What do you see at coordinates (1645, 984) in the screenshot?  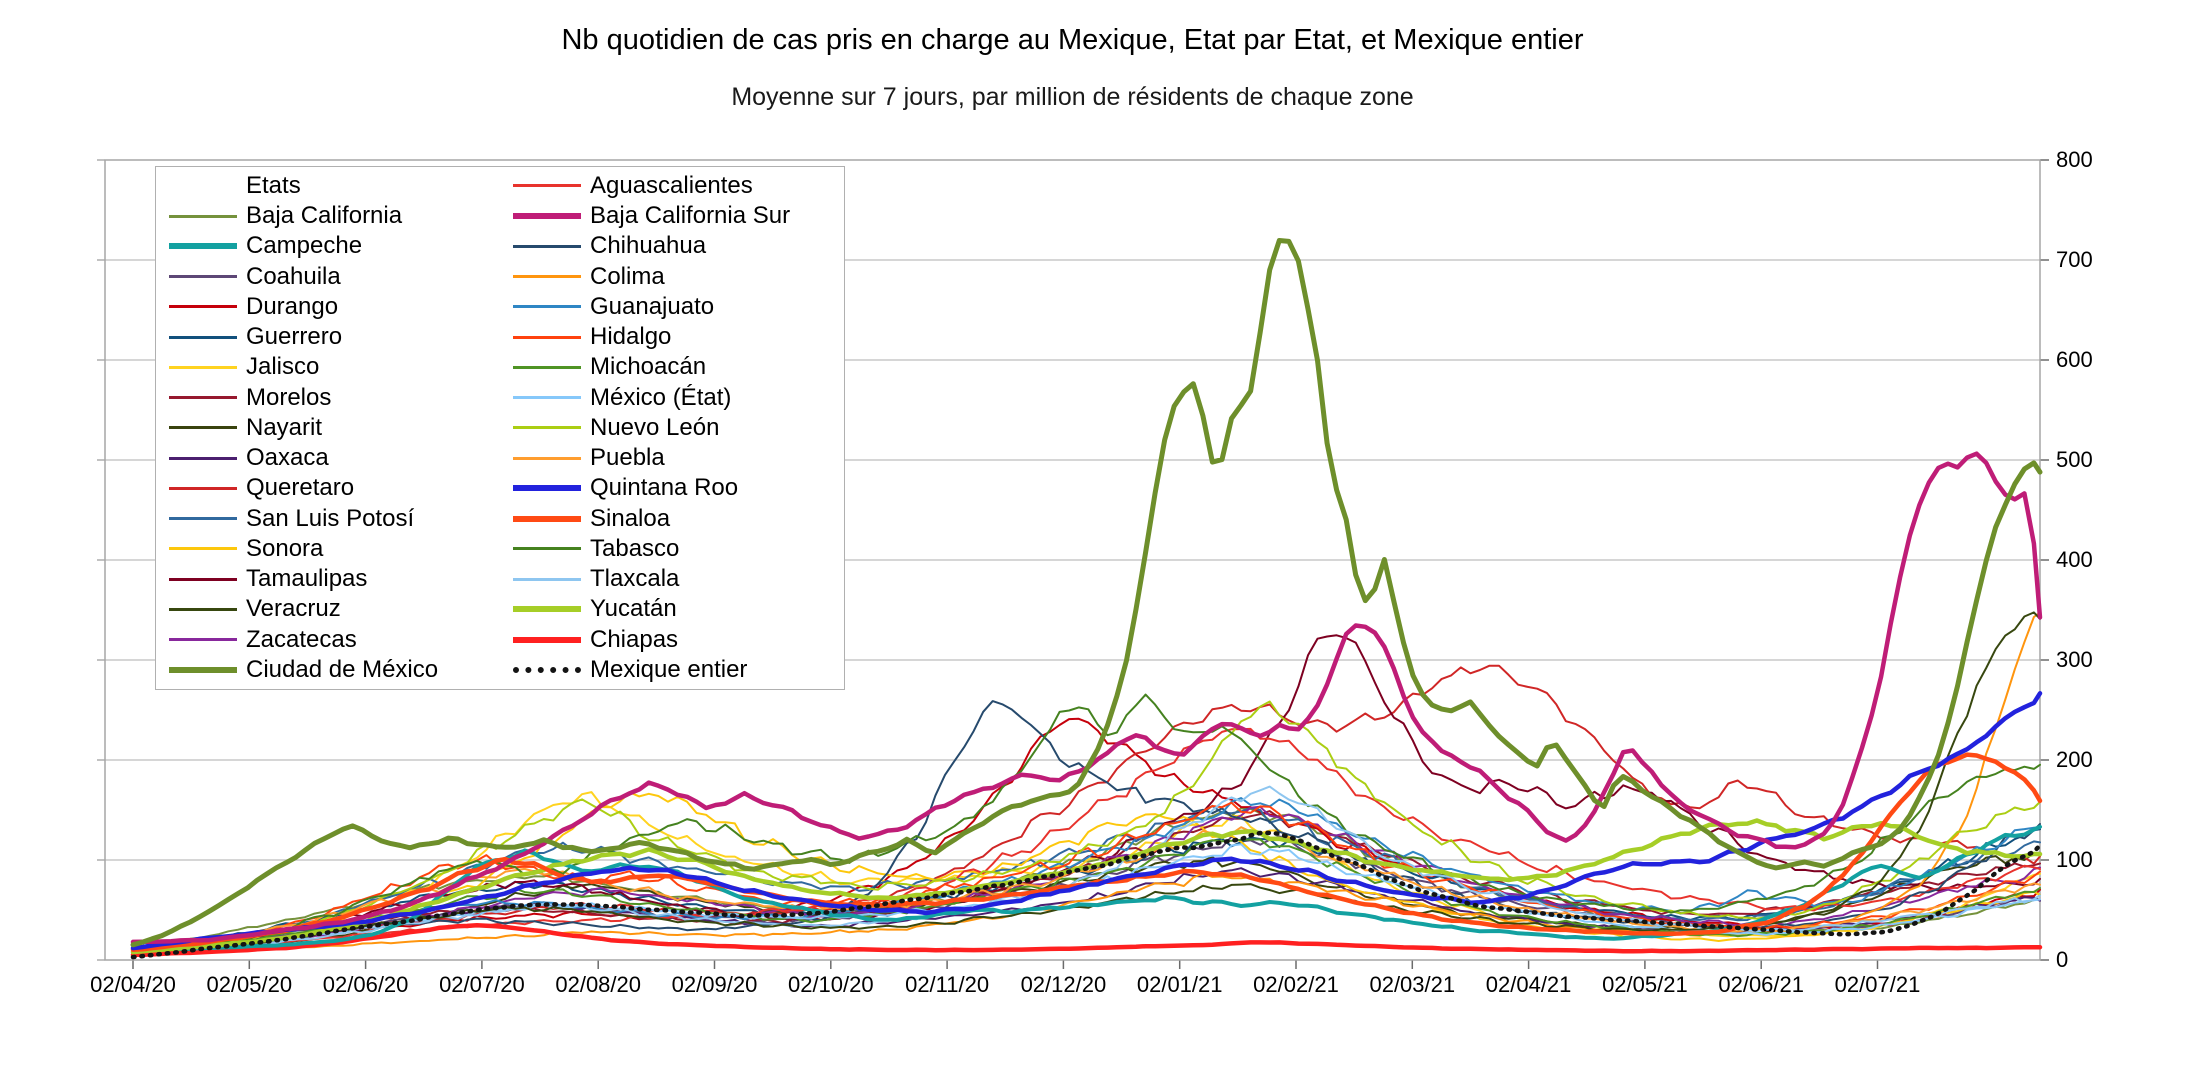 I see `x-axis-label: 02/05/21` at bounding box center [1645, 984].